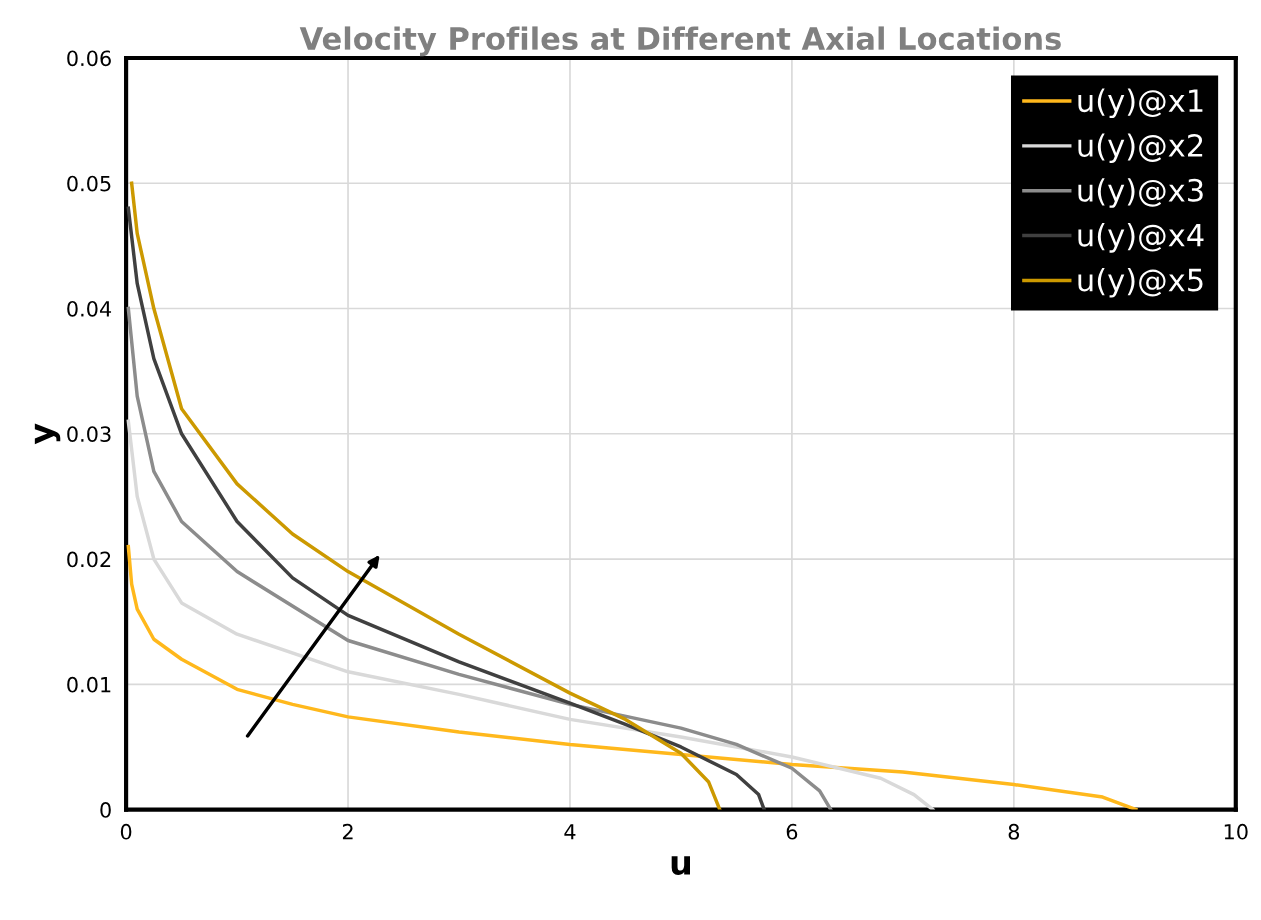 Image resolution: width=1261 pixels, height=920 pixels. What do you see at coordinates (1140, 282) in the screenshot?
I see `legend-label: u(y)@x5` at bounding box center [1140, 282].